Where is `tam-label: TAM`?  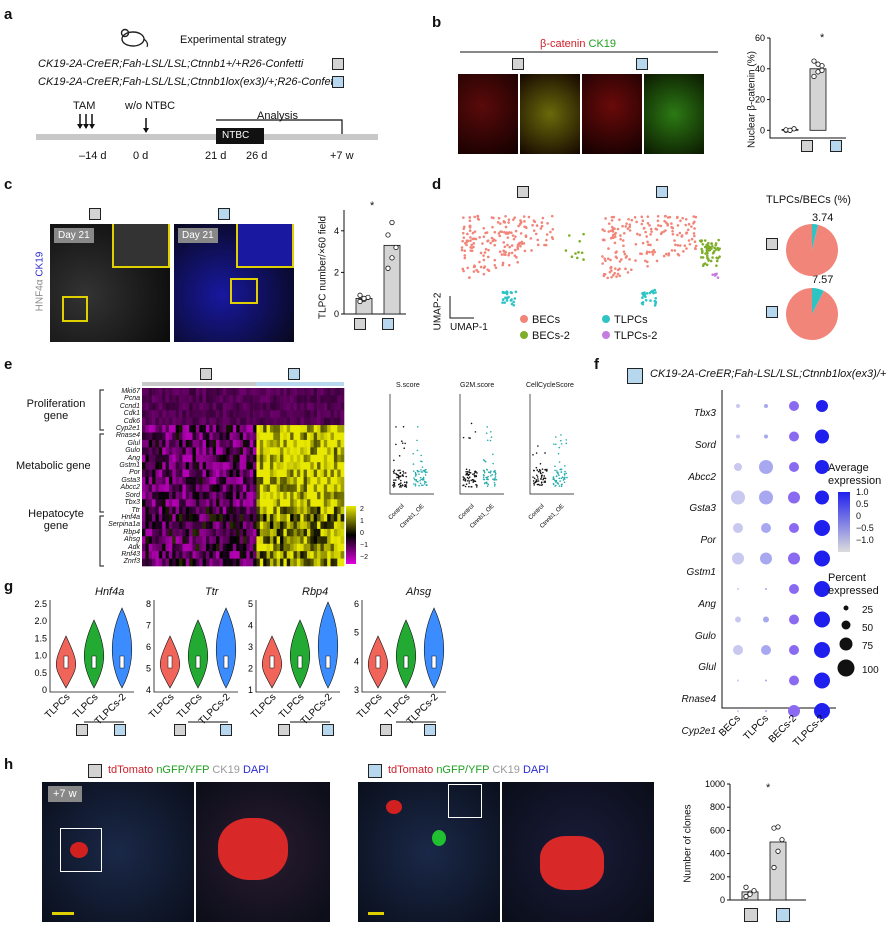
tam-label: TAM is located at coordinates (84, 106).